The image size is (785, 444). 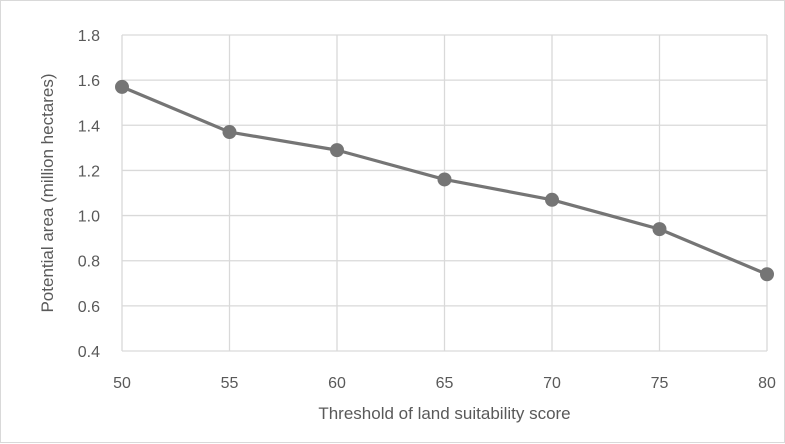 What do you see at coordinates (89, 81) in the screenshot?
I see `y-tick-label: 1.6` at bounding box center [89, 81].